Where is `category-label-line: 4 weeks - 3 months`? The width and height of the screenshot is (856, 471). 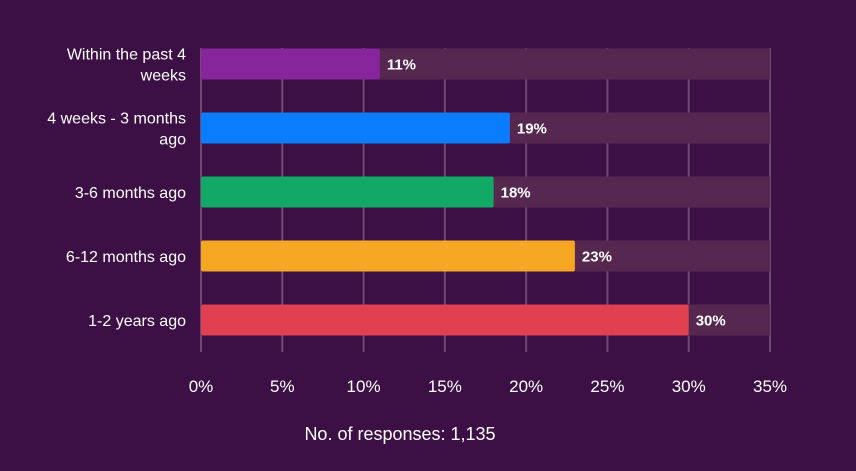 category-label-line: 4 weeks - 3 months is located at coordinates (116, 119).